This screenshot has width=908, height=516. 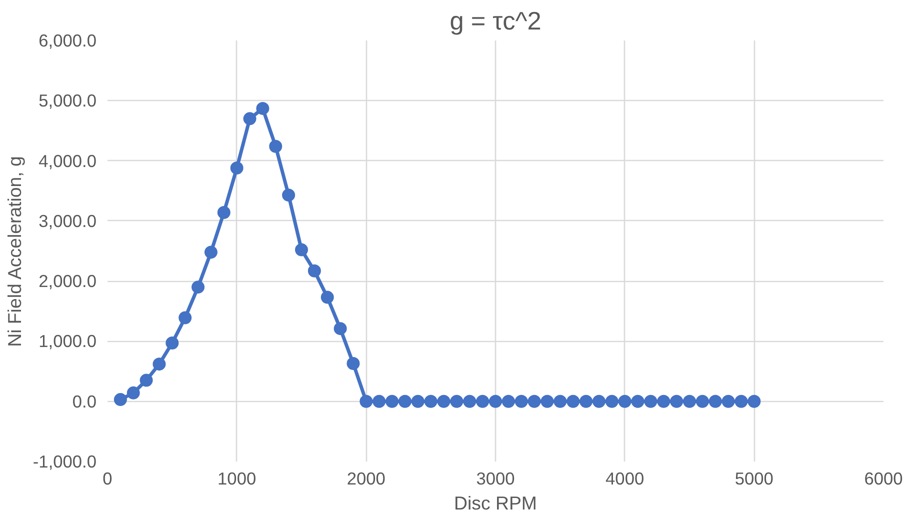 What do you see at coordinates (84, 401) in the screenshot?
I see `y-tick-label: 0.0` at bounding box center [84, 401].